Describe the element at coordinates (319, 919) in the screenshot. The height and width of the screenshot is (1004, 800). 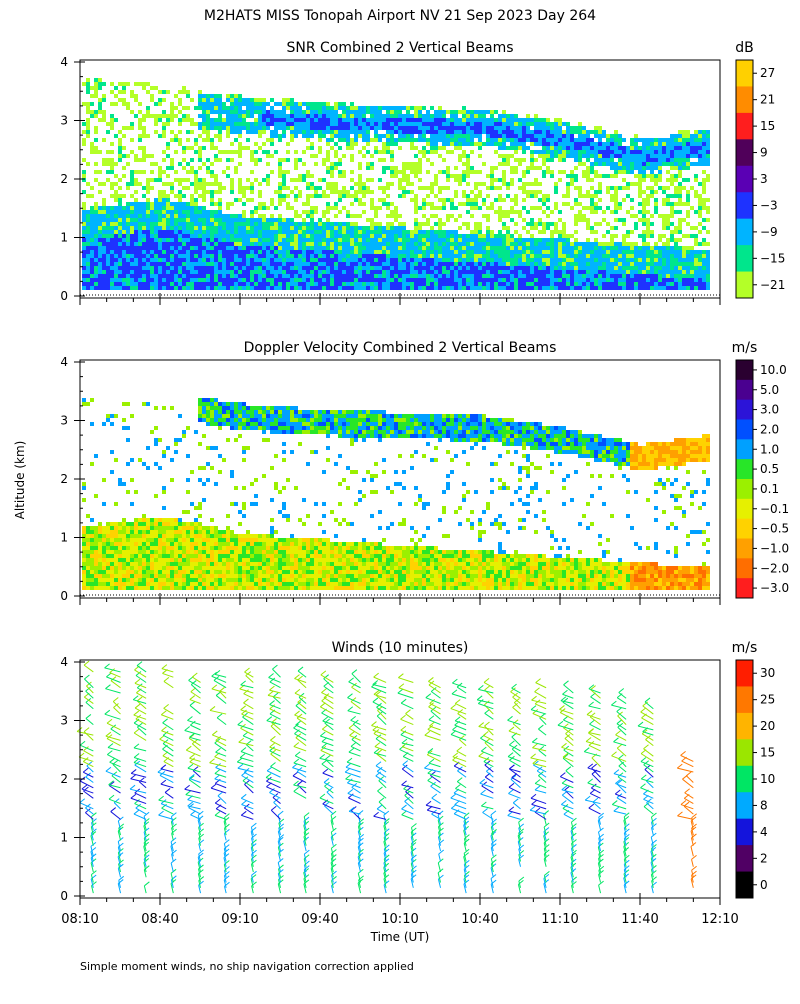
I see `winds-x-tick-label: 09:40` at that location.